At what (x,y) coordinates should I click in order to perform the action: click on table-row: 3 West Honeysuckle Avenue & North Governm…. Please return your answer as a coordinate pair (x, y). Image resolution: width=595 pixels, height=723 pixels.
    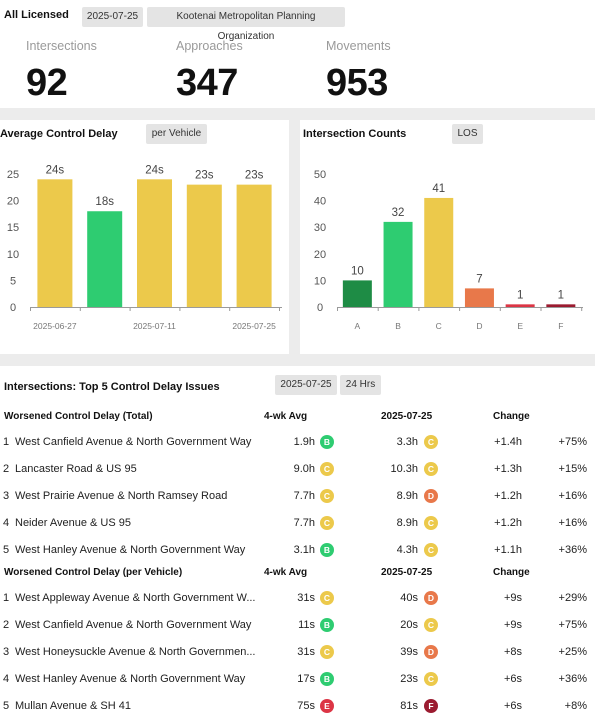
    Looking at the image, I should click on (297, 652).